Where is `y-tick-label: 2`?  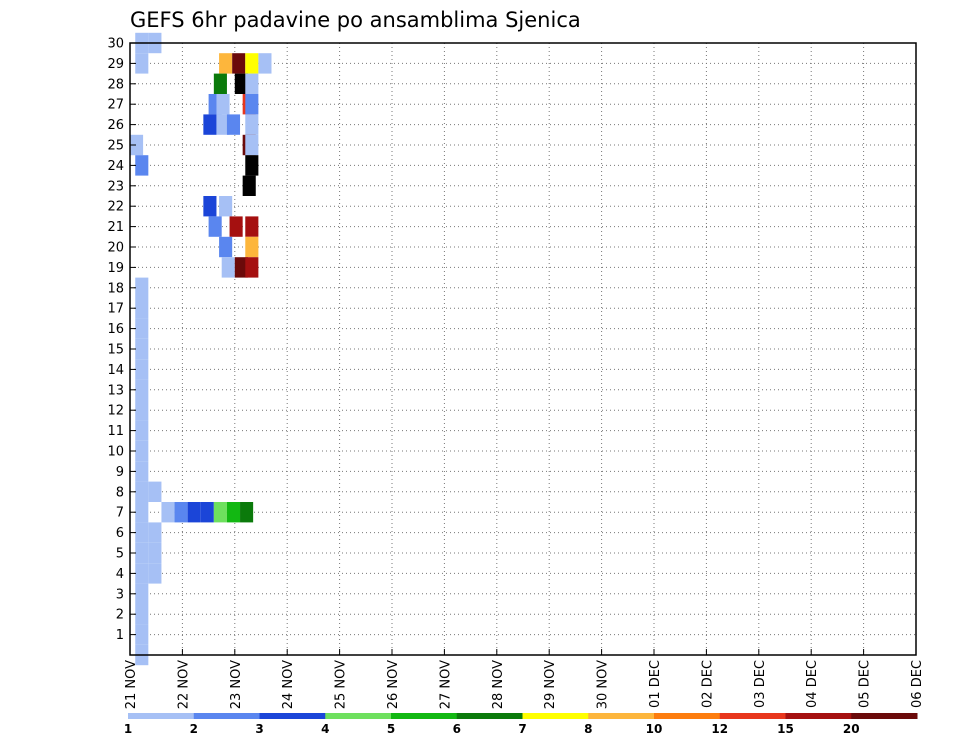 y-tick-label: 2 is located at coordinates (120, 615).